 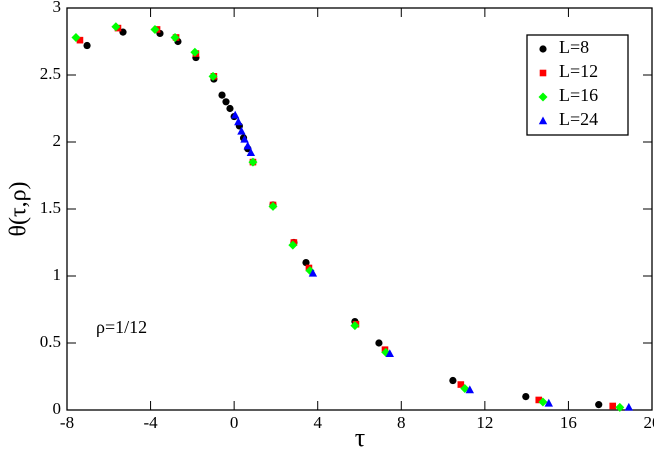 What do you see at coordinates (568, 422) in the screenshot?
I see `x-tick-label: 16` at bounding box center [568, 422].